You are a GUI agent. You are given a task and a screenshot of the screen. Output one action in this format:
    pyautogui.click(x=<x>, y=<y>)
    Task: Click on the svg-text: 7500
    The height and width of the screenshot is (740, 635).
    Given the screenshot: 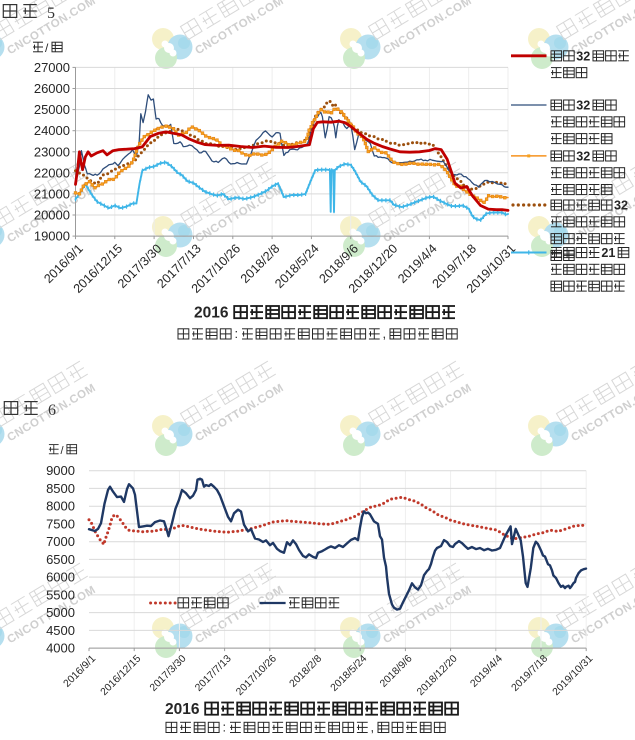 What is the action you would take?
    pyautogui.click(x=60, y=523)
    